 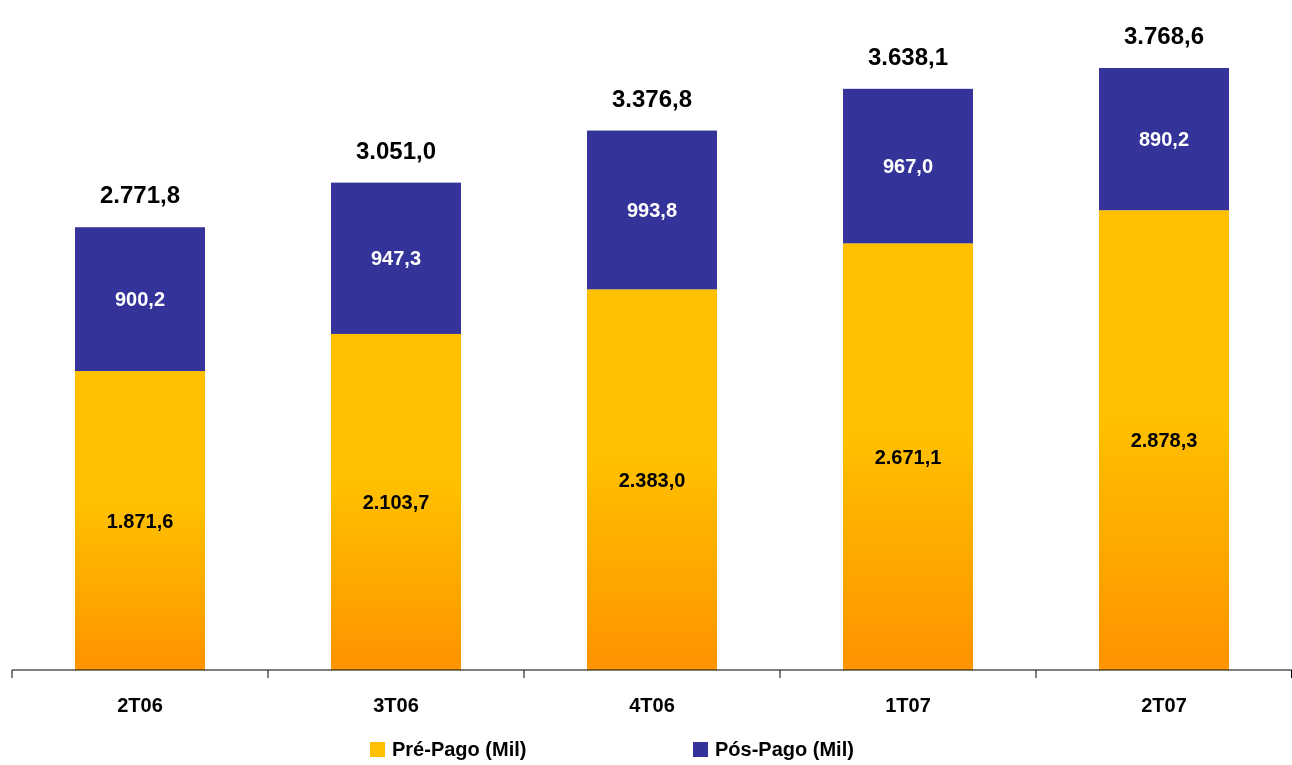 What do you see at coordinates (652, 98) in the screenshot?
I see `total-label: 3.376,8` at bounding box center [652, 98].